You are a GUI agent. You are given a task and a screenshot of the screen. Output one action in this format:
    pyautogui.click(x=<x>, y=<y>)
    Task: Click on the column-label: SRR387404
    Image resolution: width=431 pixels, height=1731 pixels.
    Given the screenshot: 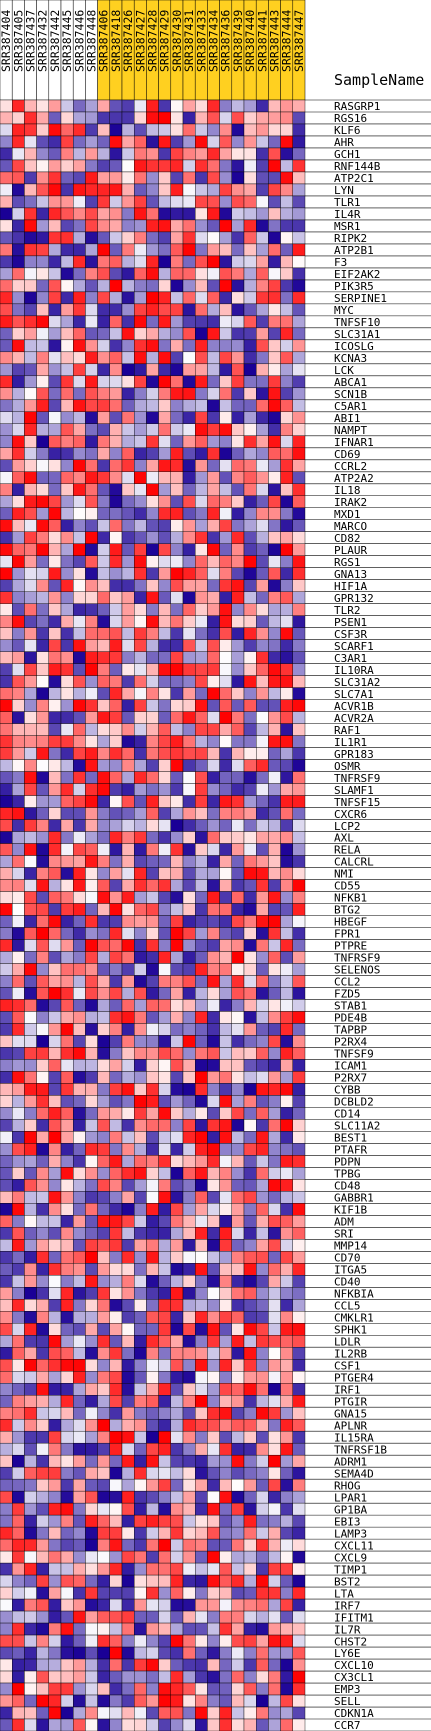 What is the action you would take?
    pyautogui.click(x=6, y=41)
    